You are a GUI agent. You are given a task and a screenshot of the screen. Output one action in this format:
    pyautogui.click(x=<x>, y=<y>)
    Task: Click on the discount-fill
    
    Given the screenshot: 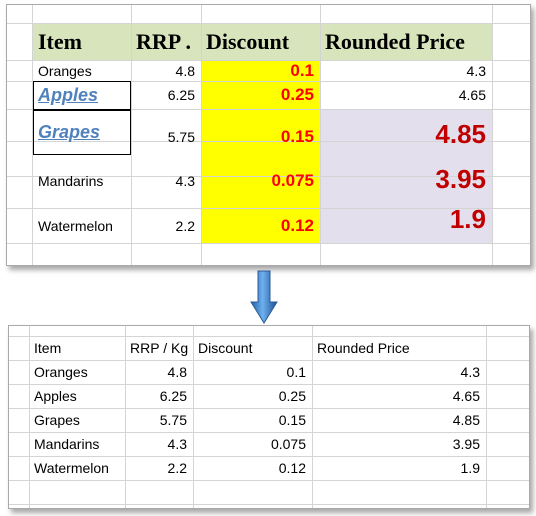 What is the action you would take?
    pyautogui.click(x=260, y=151)
    